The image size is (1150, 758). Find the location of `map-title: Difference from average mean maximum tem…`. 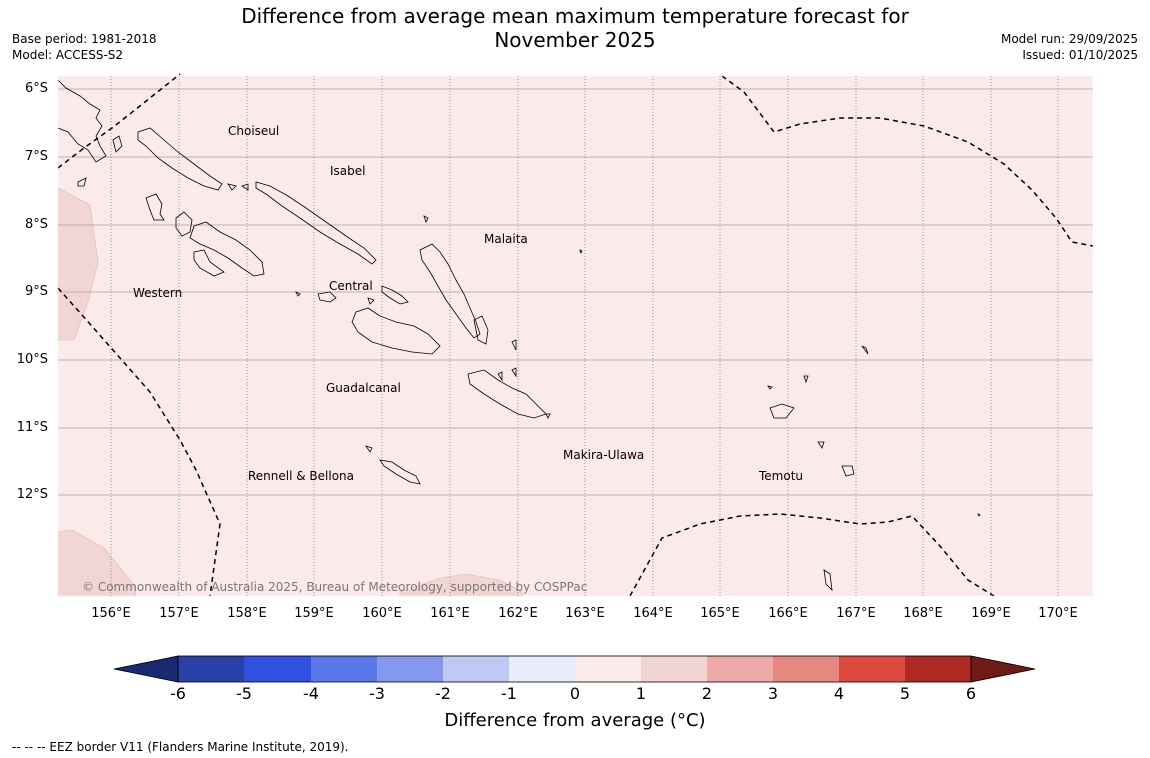

map-title: Difference from average mean maximum tem… is located at coordinates (575, 28).